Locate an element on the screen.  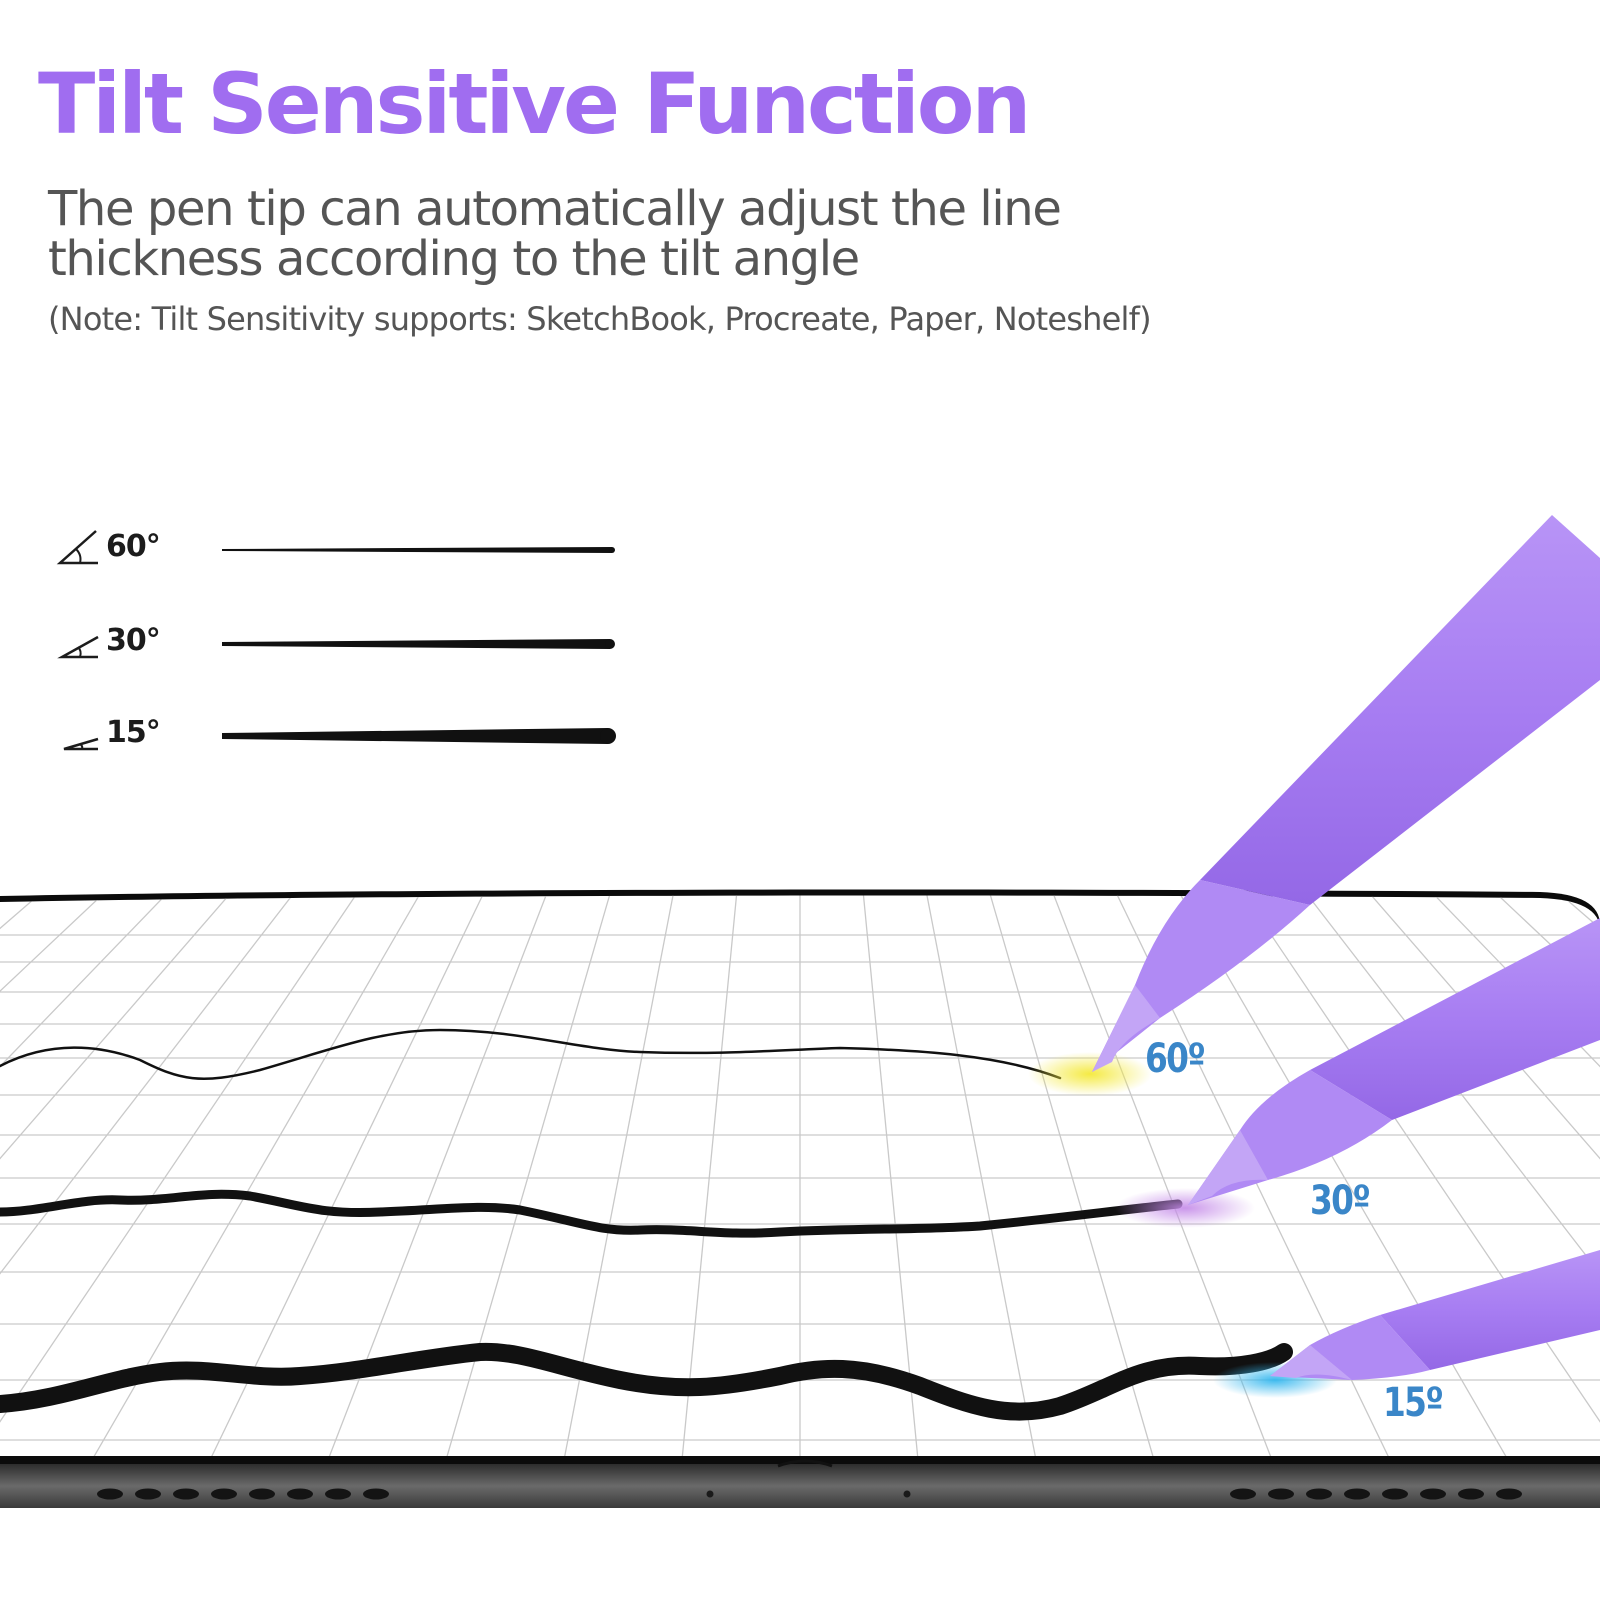
tablet-bezel is located at coordinates (800, 1486).